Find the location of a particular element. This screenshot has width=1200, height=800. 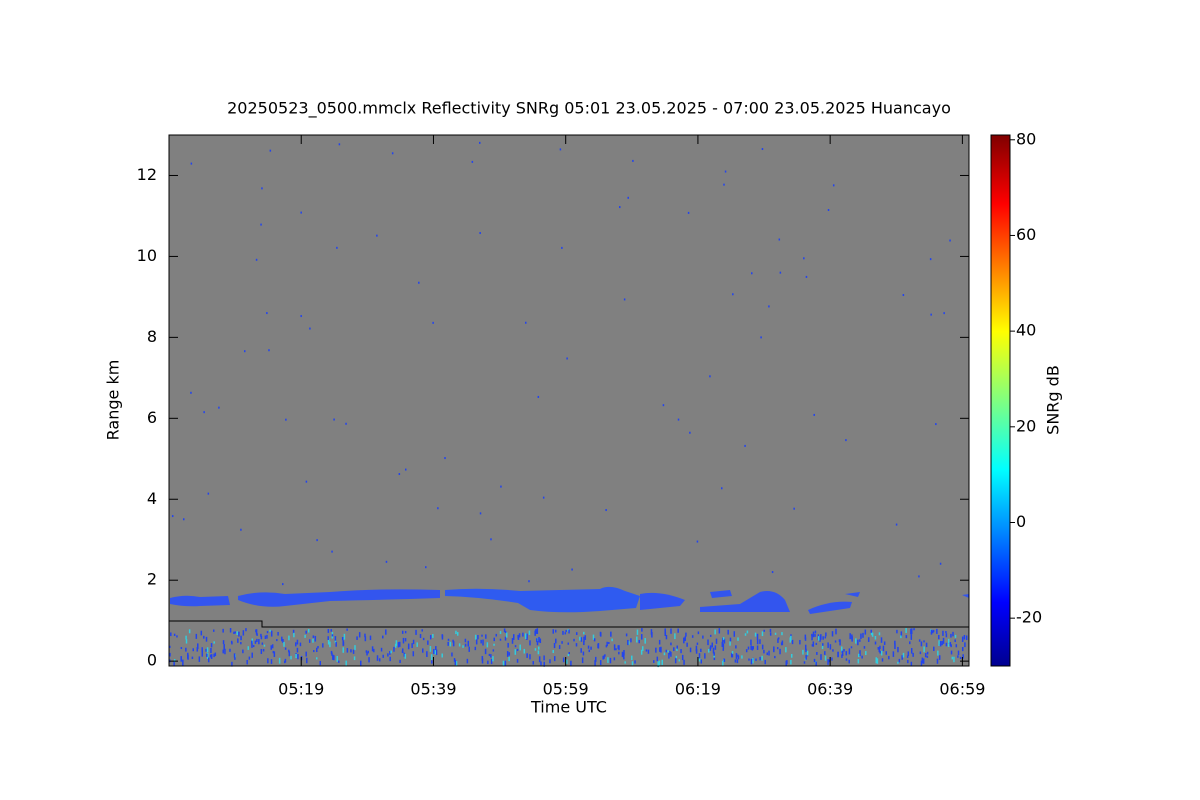

colorbar-label: SNRg dB is located at coordinates (1053, 400).